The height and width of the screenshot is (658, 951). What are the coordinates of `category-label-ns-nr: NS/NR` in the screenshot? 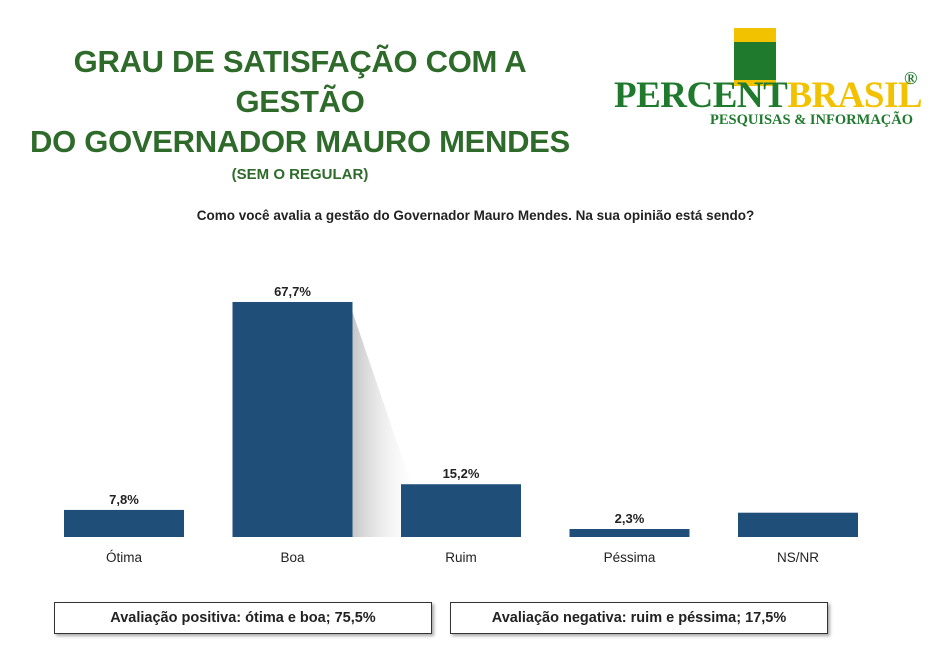 It's located at (798, 557).